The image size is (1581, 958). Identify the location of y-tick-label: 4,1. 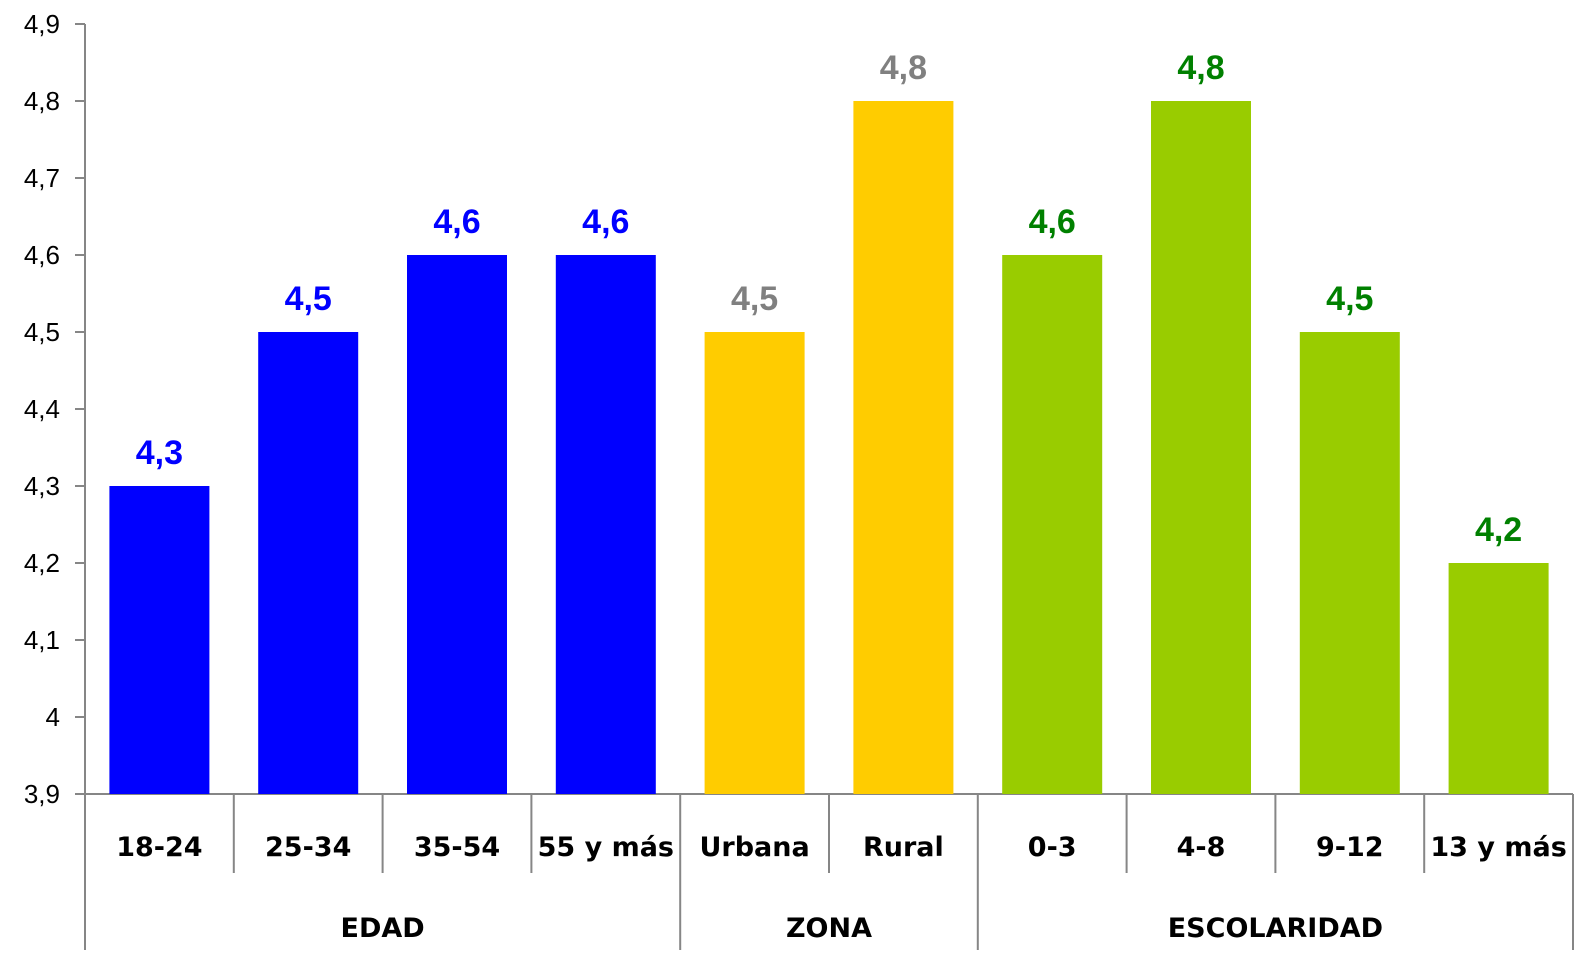
(42, 640).